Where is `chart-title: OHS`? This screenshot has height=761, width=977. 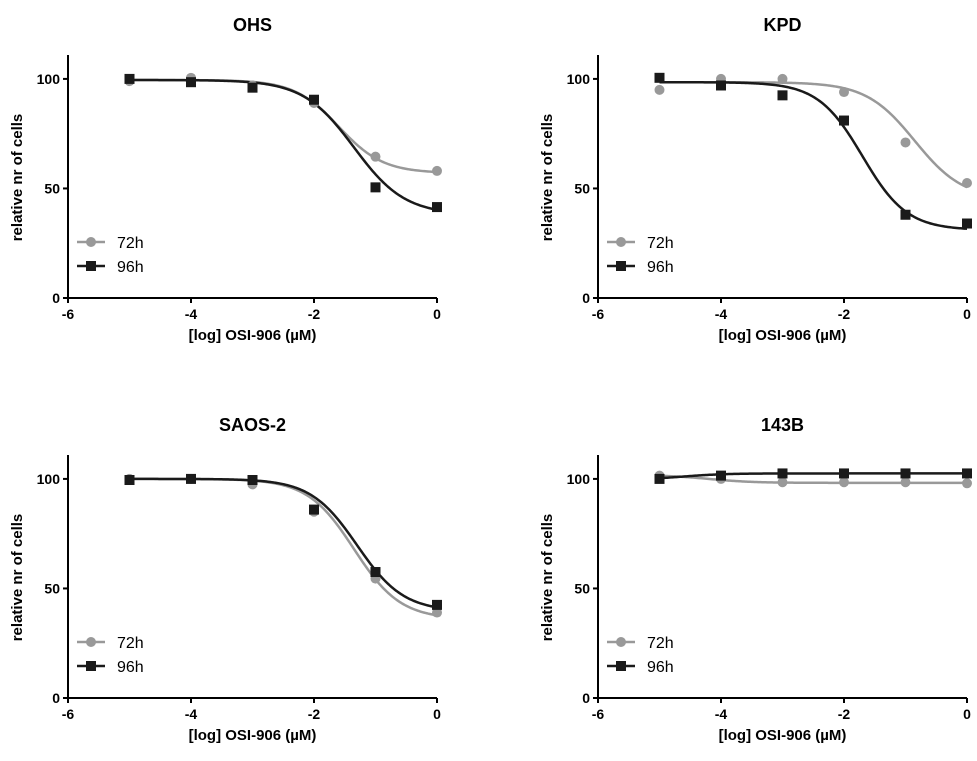
chart-title: OHS is located at coordinates (252, 25).